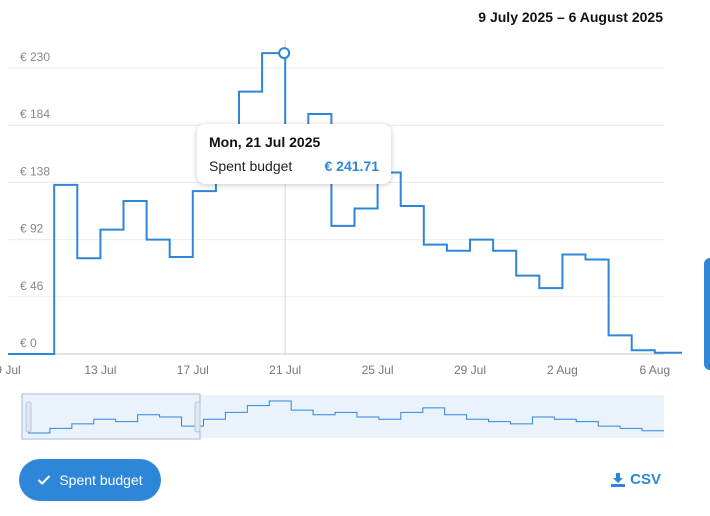 The height and width of the screenshot is (516, 710). I want to click on tooltip-date: Mon, 21 Jul 2025, so click(265, 142).